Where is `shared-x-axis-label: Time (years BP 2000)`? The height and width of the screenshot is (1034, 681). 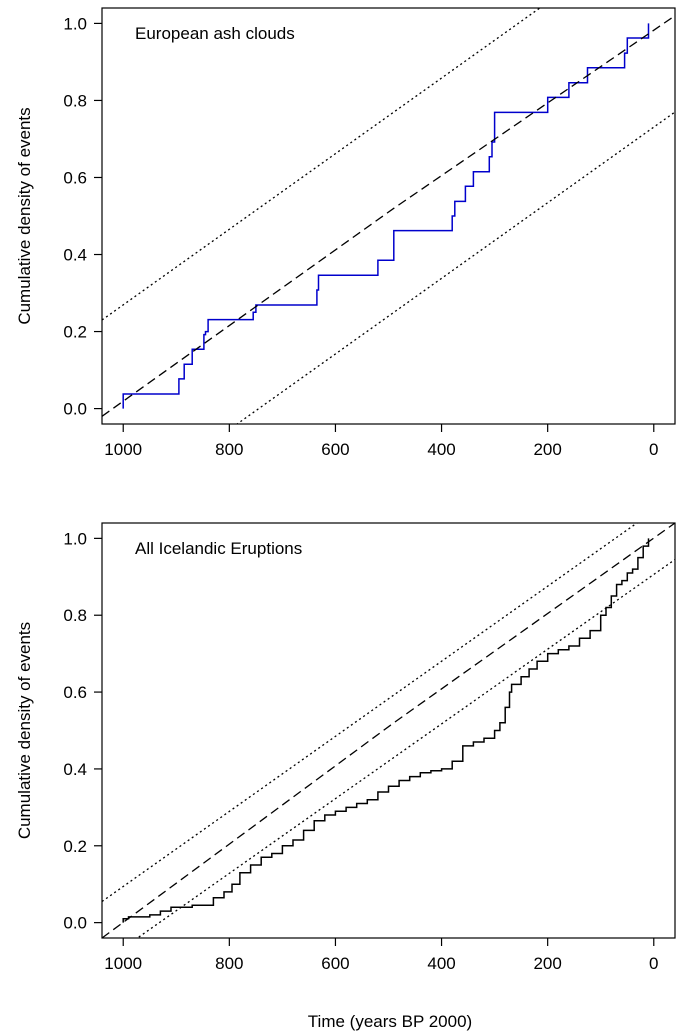
shared-x-axis-label: Time (years BP 2000) is located at coordinates (390, 1021).